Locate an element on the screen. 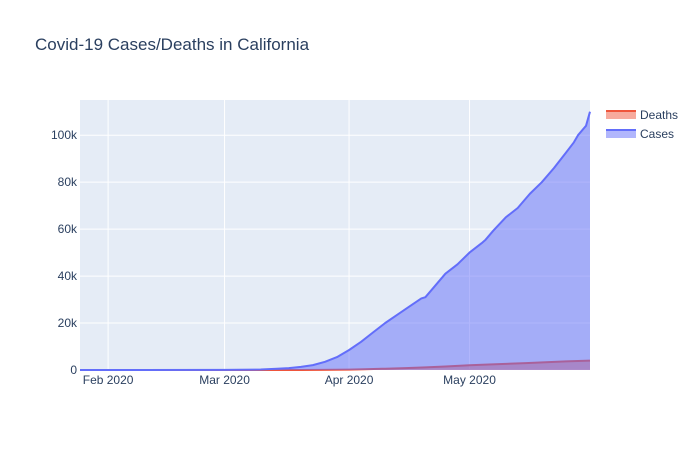 The width and height of the screenshot is (700, 455). legend-label-deaths: Deaths is located at coordinates (659, 115).